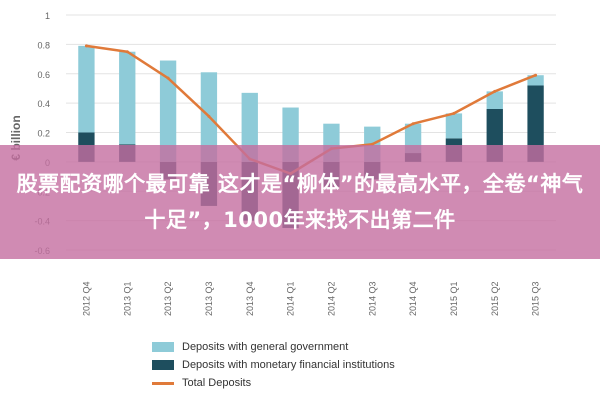 This screenshot has height=400, width=600. What do you see at coordinates (43, 45) in the screenshot?
I see `y-tick-label: 0.8` at bounding box center [43, 45].